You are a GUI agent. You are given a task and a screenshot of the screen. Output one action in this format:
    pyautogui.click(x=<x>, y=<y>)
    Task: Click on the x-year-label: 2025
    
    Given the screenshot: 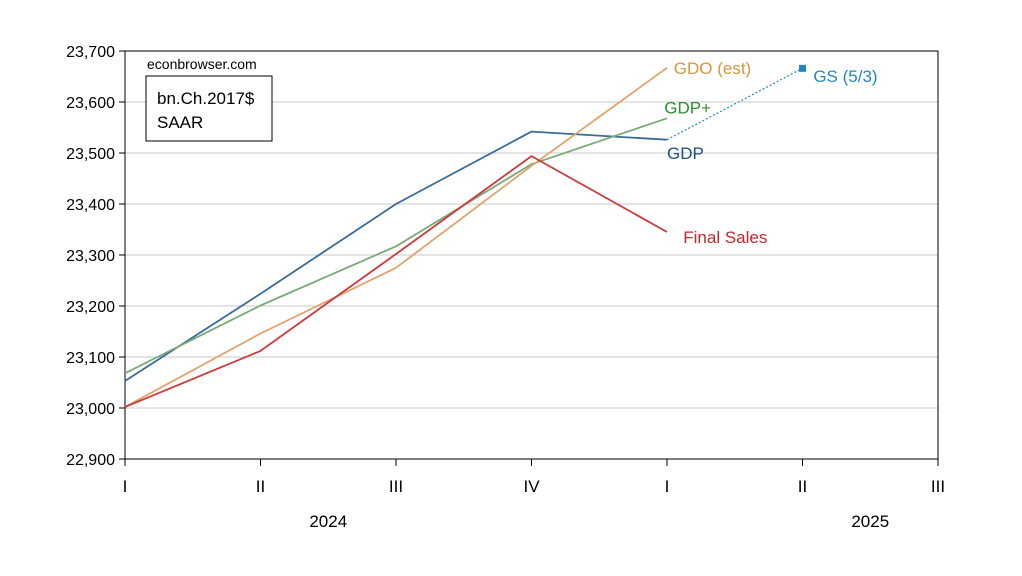 What is the action you would take?
    pyautogui.click(x=870, y=521)
    